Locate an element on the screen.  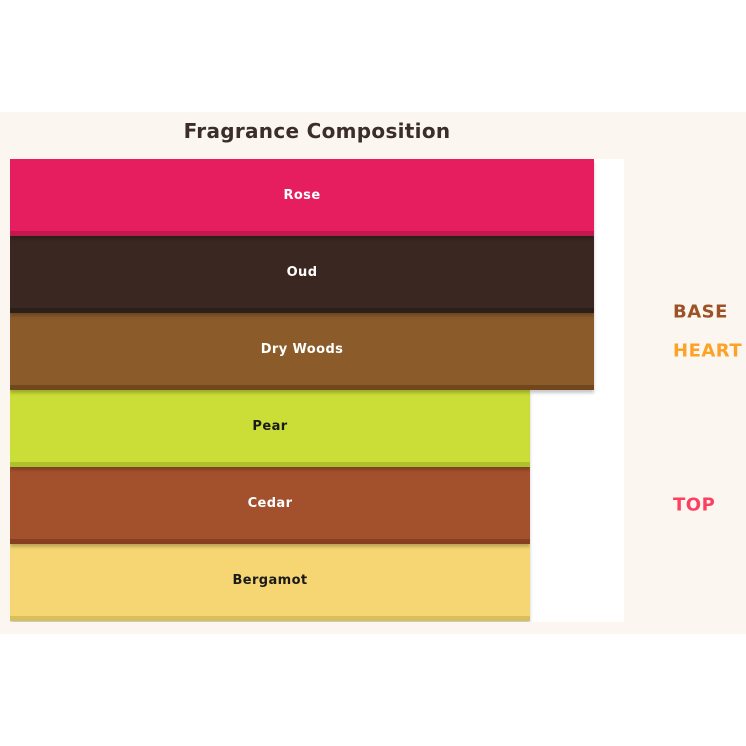
bar-label: Pear is located at coordinates (270, 426).